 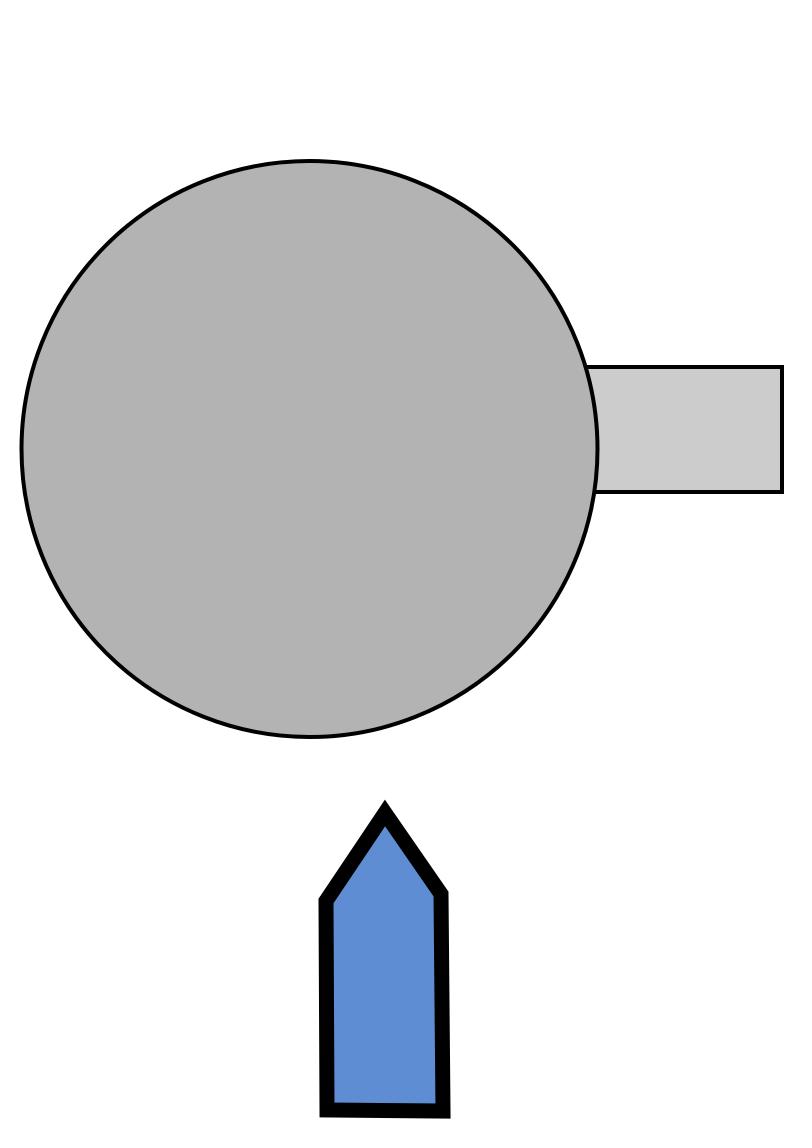 I want to click on side-rectangle, so click(x=682, y=429).